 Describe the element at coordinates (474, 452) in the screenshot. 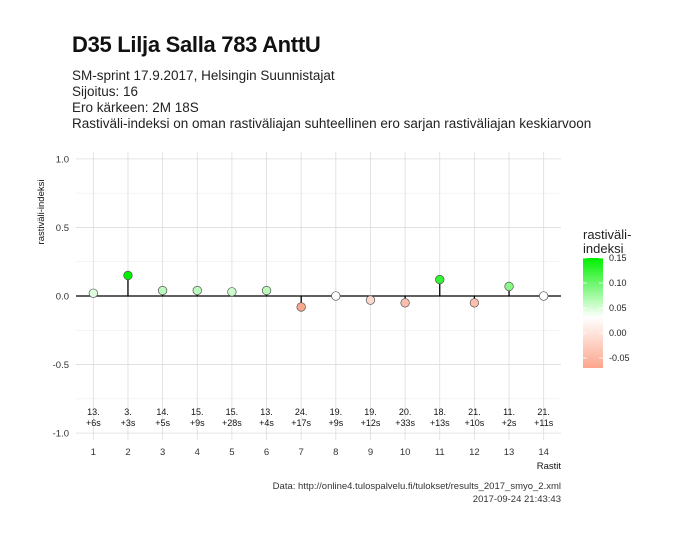

I see `x-tick-label-11: 12` at that location.